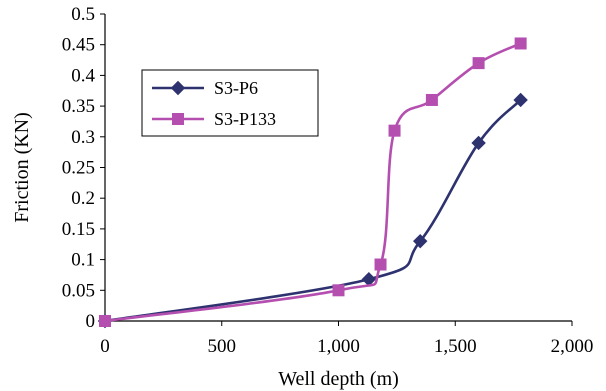 The width and height of the screenshot is (606, 391). What do you see at coordinates (222, 346) in the screenshot?
I see `x-tick-label: 500` at bounding box center [222, 346].